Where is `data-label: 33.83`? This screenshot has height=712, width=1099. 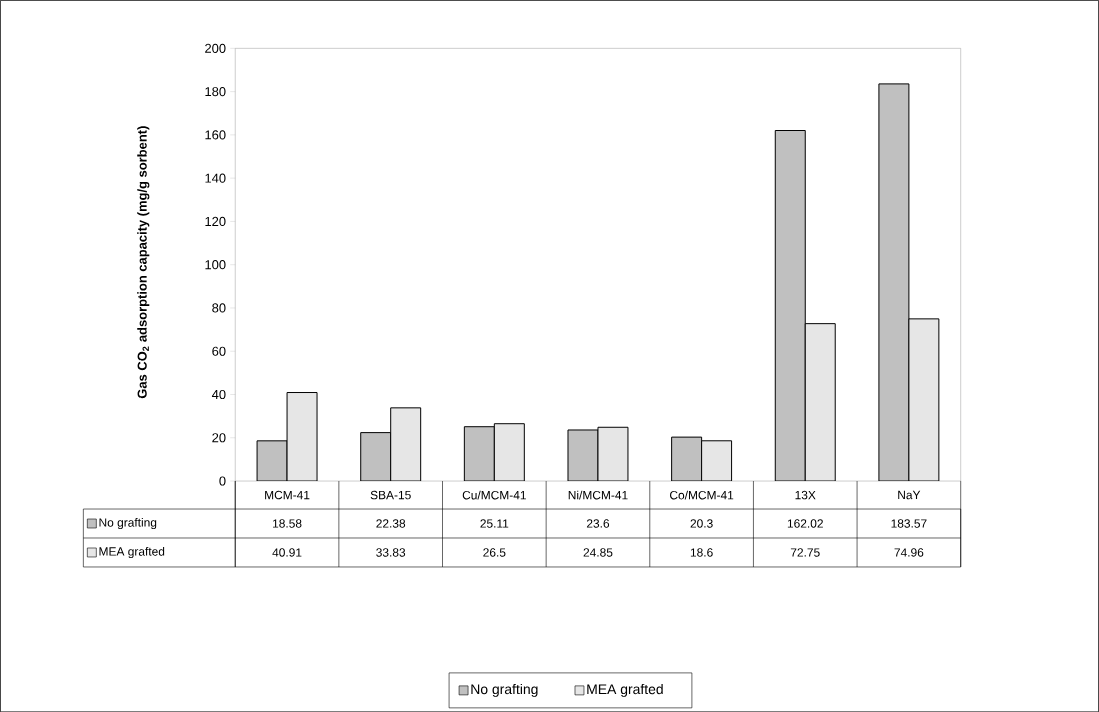
data-label: 33.83 is located at coordinates (391, 552).